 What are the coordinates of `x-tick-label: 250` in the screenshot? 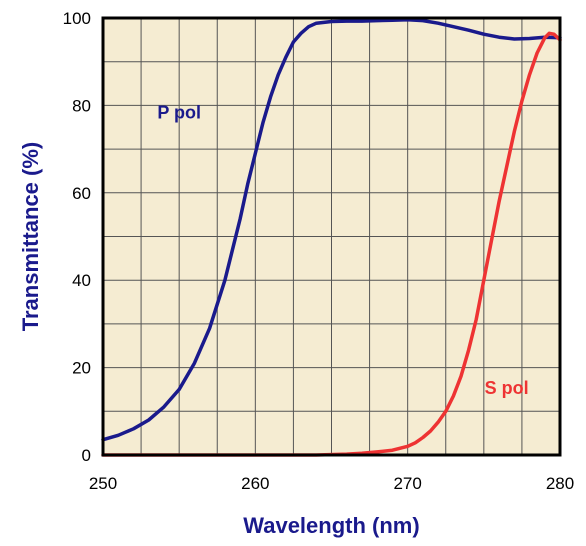 It's located at (103, 483).